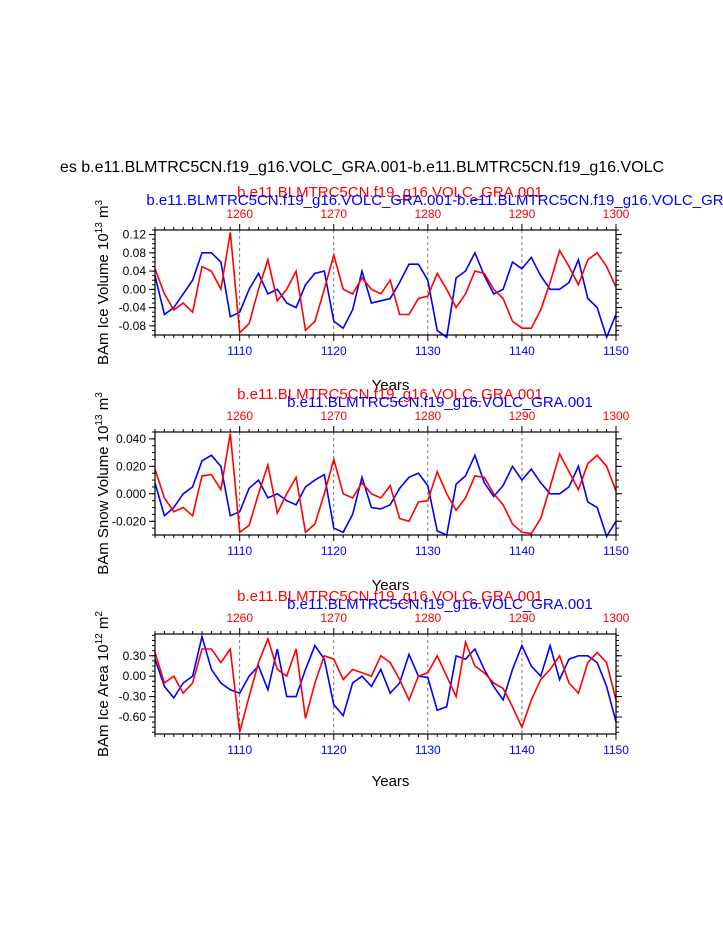  What do you see at coordinates (131, 494) in the screenshot?
I see `y-tick-label: 0.000` at bounding box center [131, 494].